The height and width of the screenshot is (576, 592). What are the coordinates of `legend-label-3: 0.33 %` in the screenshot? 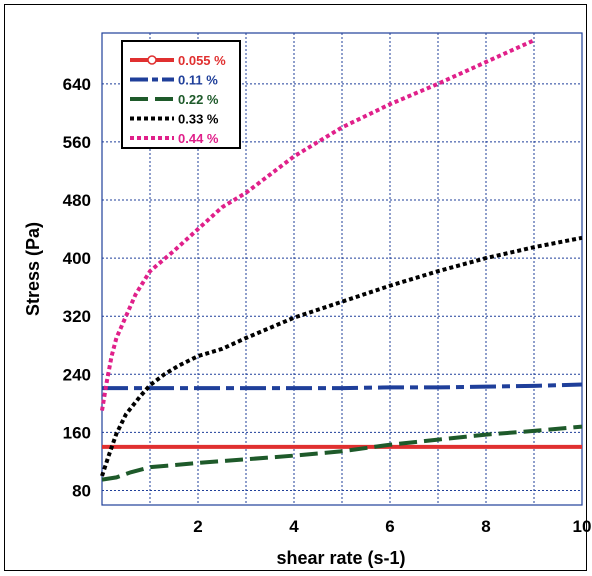 It's located at (198, 119).